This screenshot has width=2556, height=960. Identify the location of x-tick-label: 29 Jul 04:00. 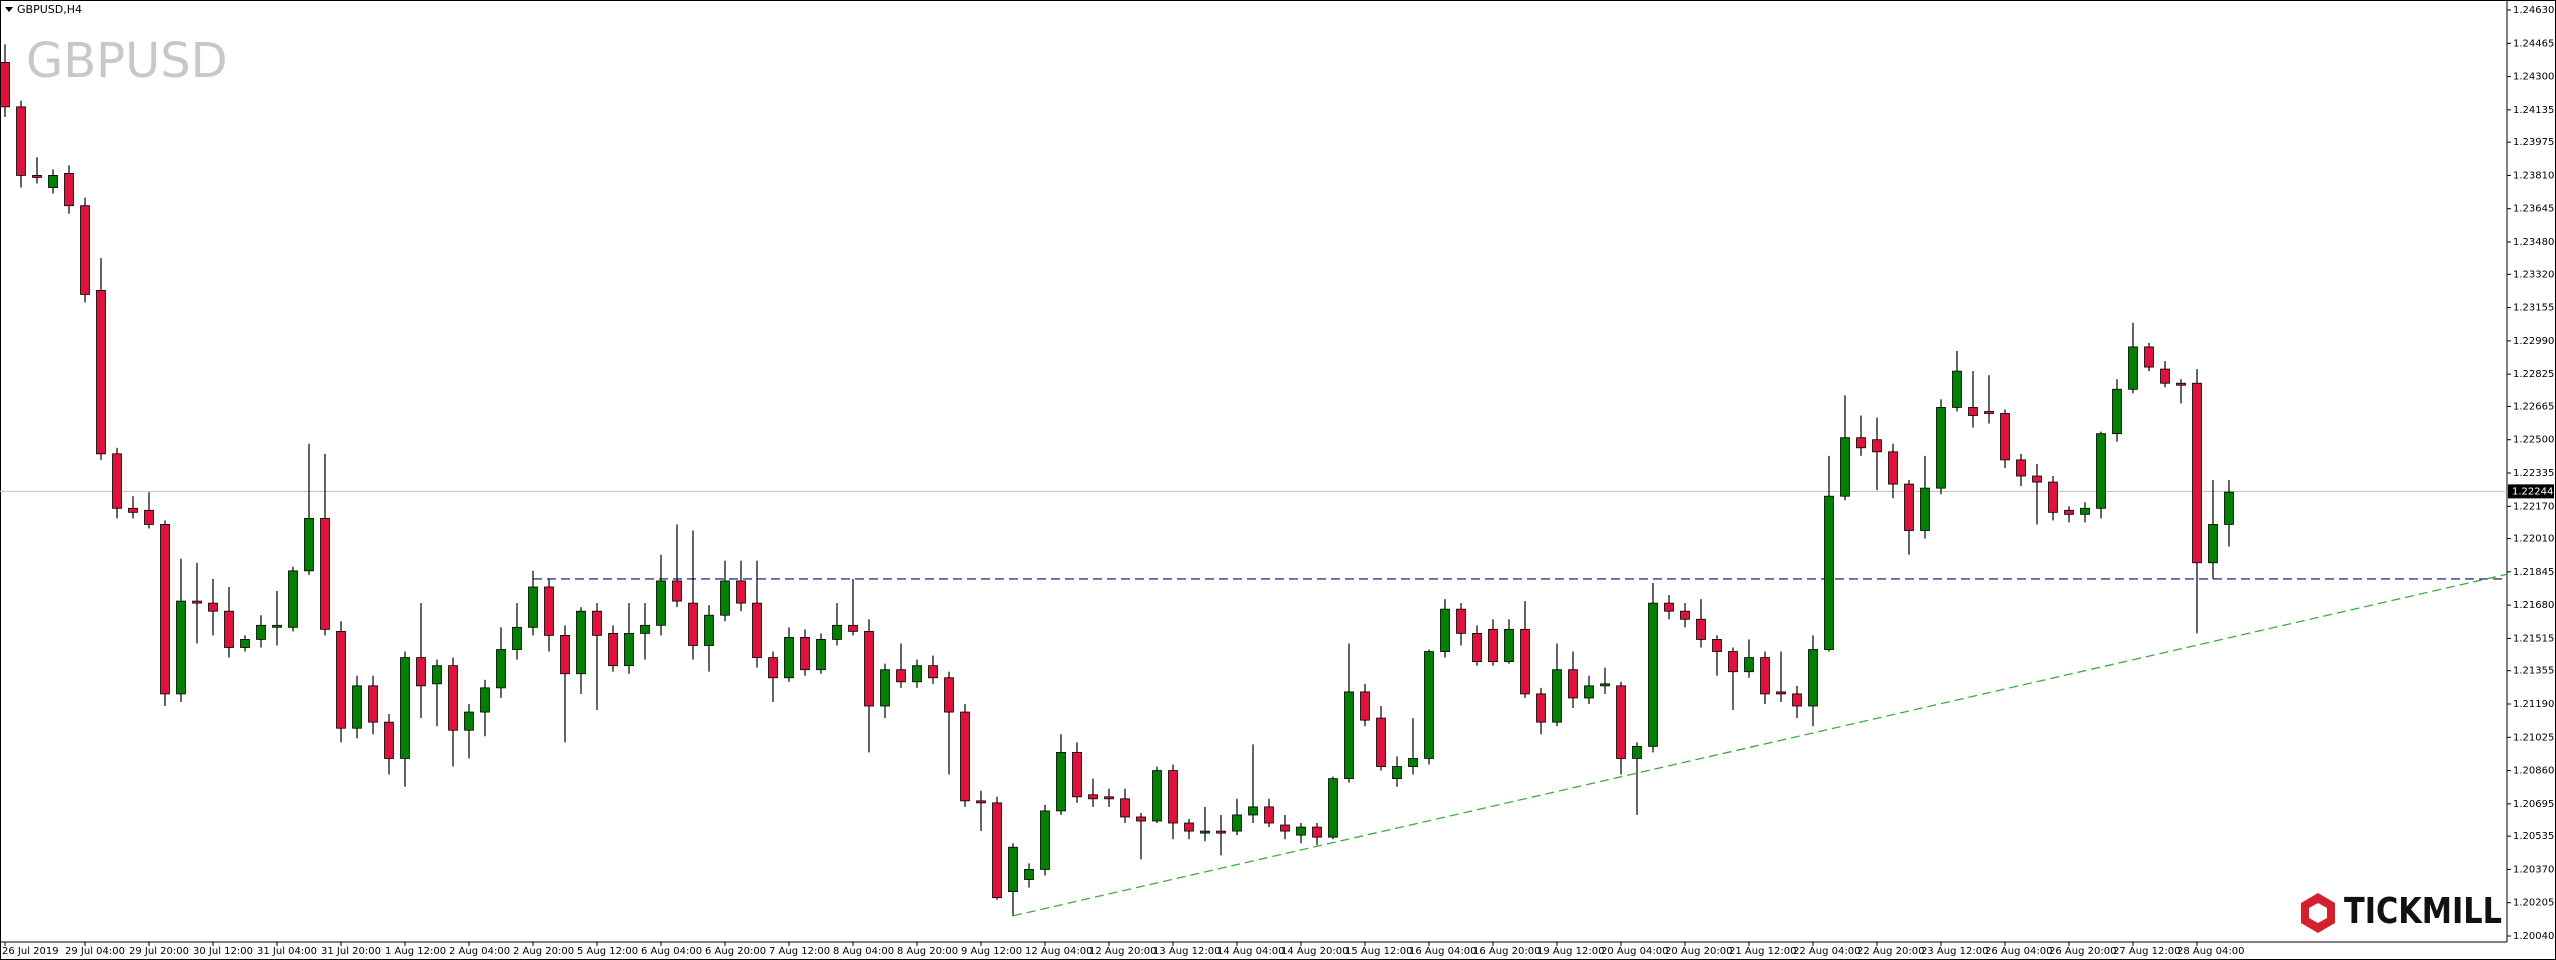
(95, 951).